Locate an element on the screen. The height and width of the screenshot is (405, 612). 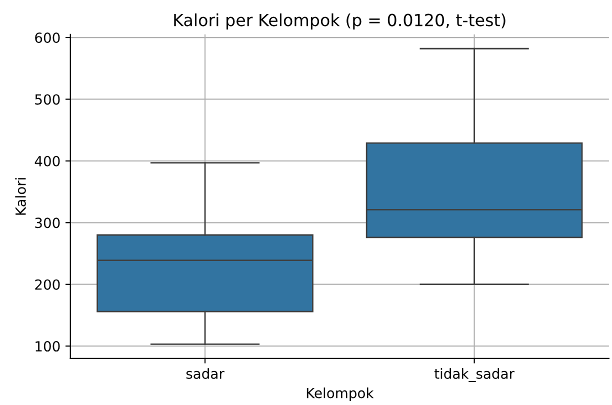
y-tick-label: 500 is located at coordinates (47, 99).